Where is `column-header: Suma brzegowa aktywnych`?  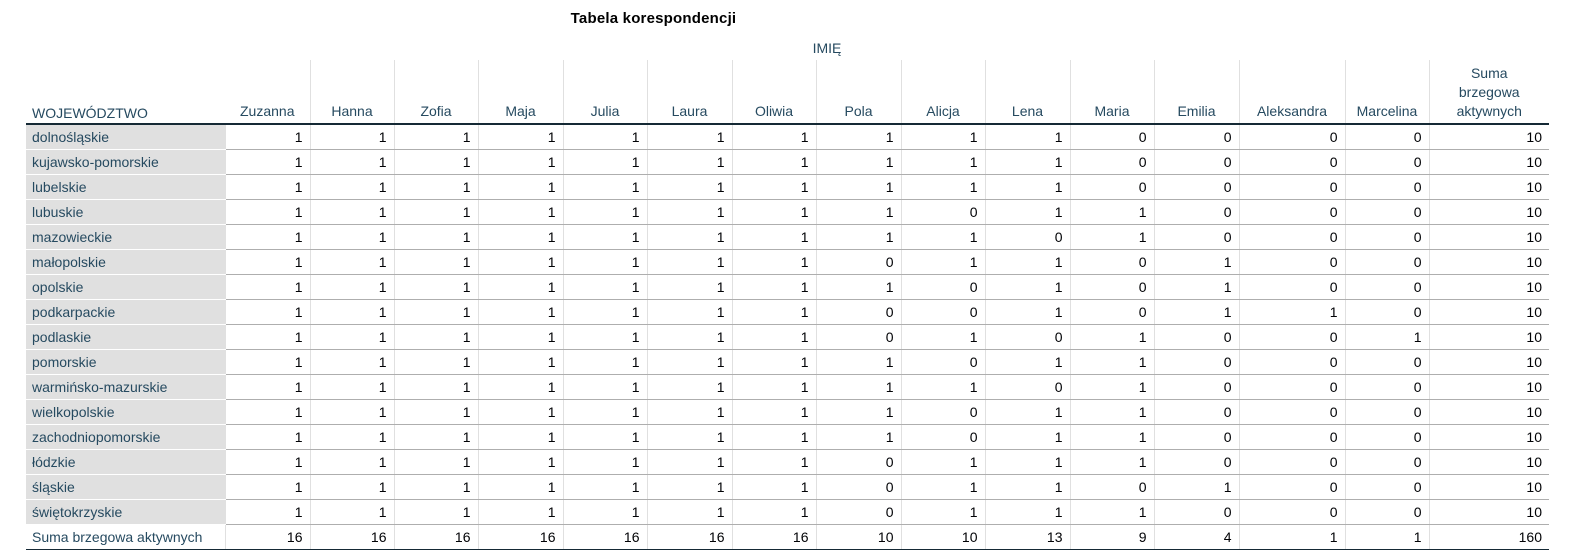 column-header: Suma brzegowa aktywnych is located at coordinates (1488, 92).